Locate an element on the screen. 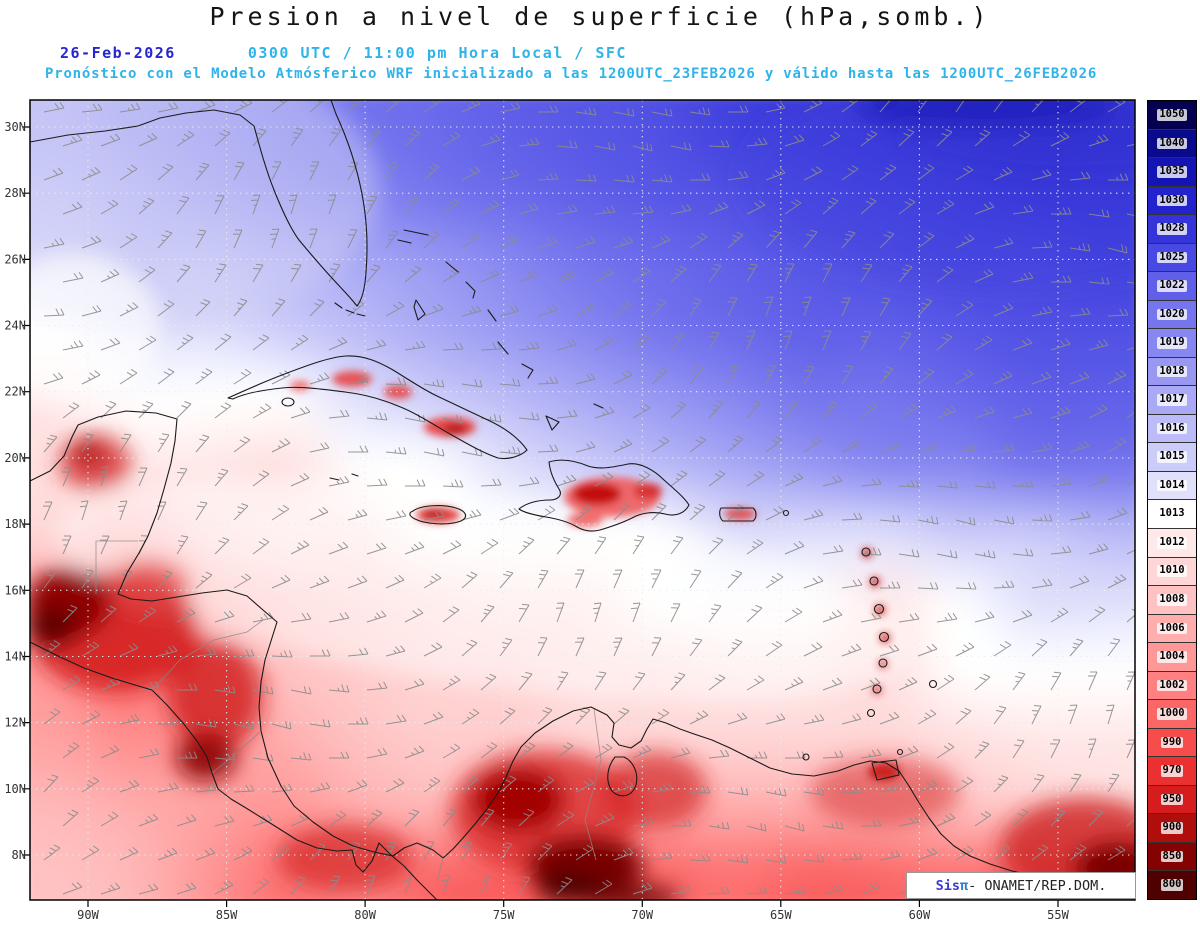 The height and width of the screenshot is (927, 1200). colorbar-cell: 1013 is located at coordinates (1172, 513).